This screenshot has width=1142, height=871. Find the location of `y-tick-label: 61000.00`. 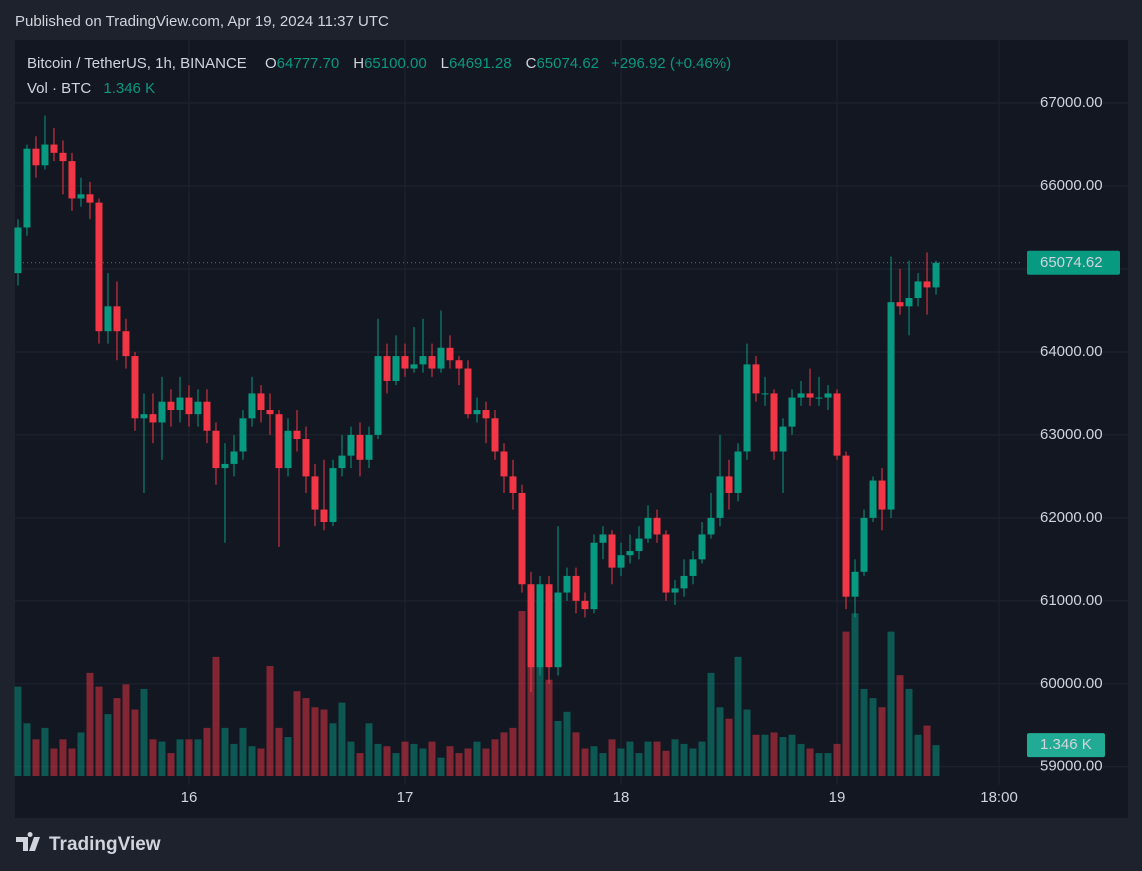

y-tick-label: 61000.00 is located at coordinates (1071, 600).